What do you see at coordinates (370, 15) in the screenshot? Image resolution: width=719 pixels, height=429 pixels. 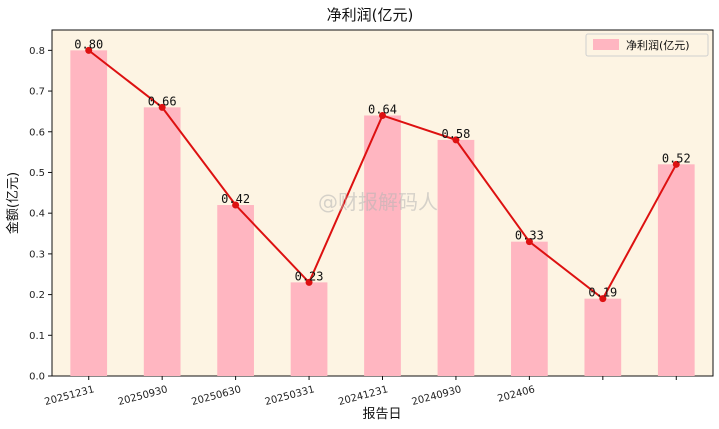 I see `chart-title: 净利润(亿元)` at bounding box center [370, 15].